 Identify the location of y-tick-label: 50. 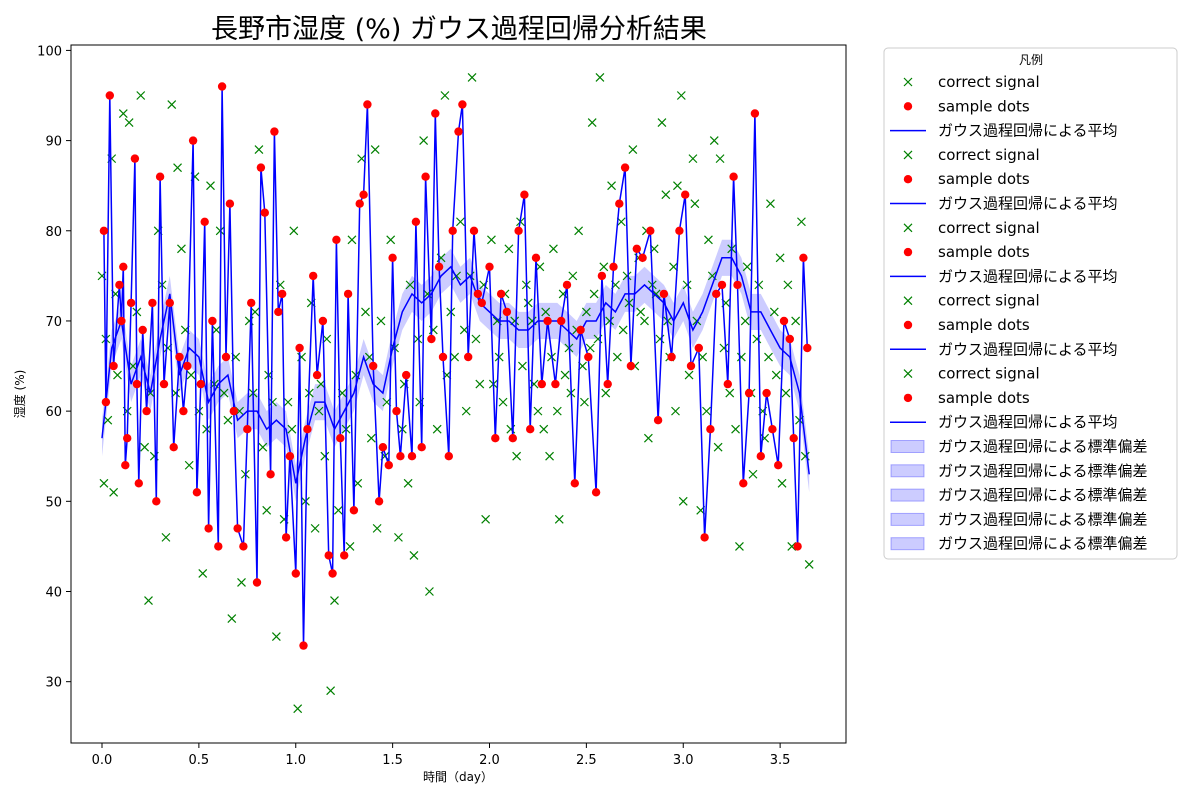
(53, 502).